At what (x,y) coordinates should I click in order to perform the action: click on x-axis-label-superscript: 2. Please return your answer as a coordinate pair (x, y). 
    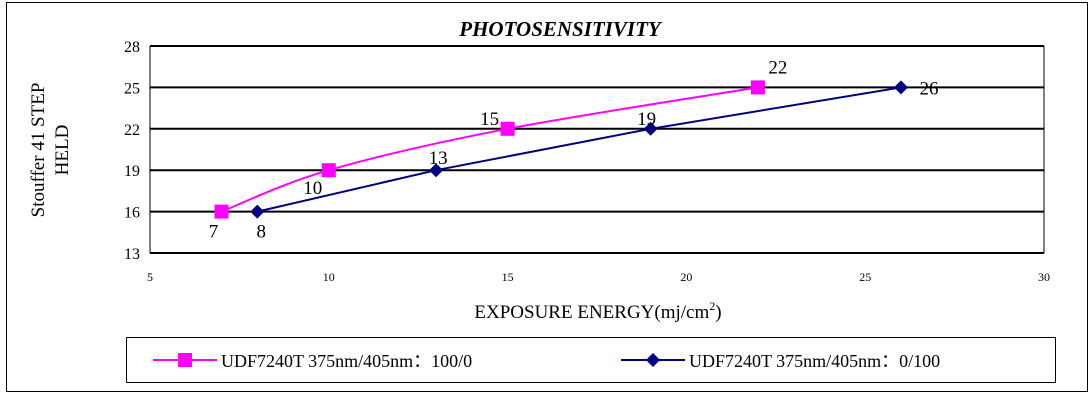
    Looking at the image, I should click on (712, 306).